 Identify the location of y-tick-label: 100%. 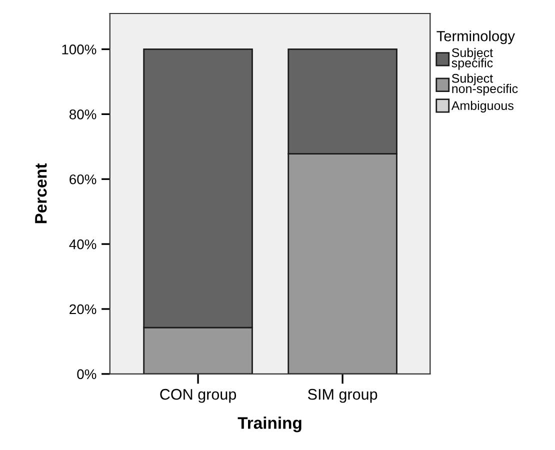
(79, 49).